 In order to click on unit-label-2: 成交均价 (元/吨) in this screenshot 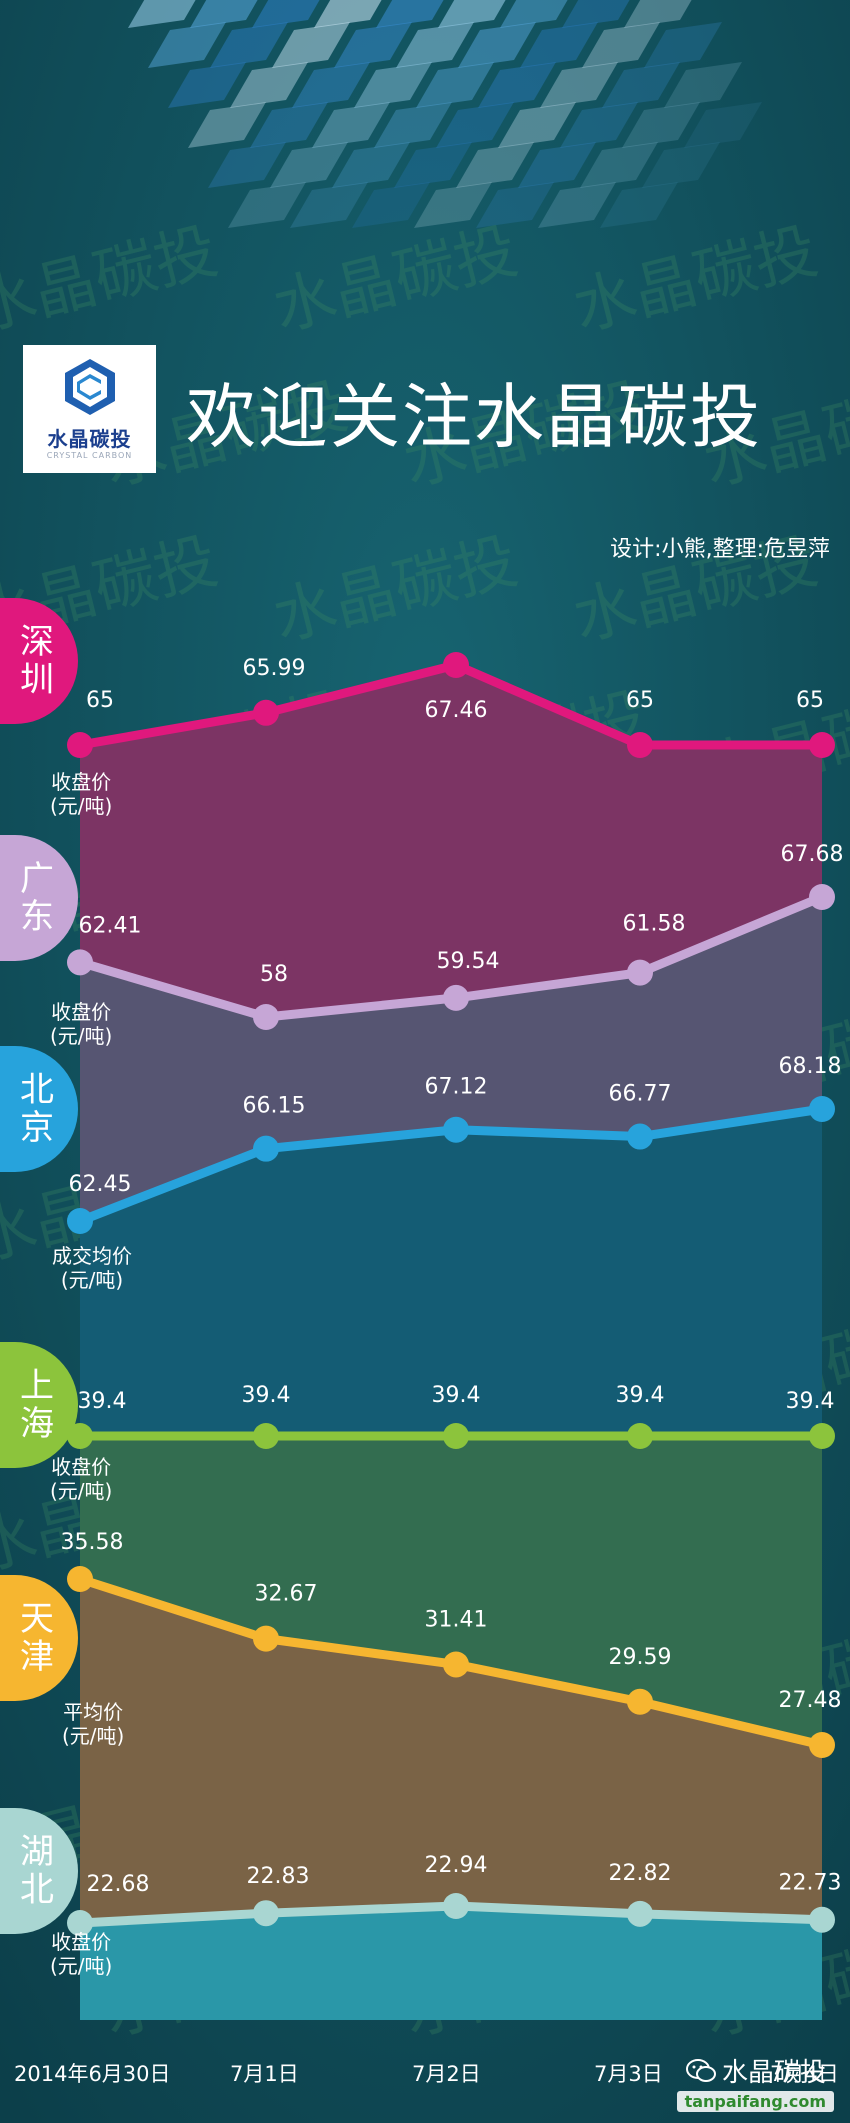, I will do `click(92, 1268)`.